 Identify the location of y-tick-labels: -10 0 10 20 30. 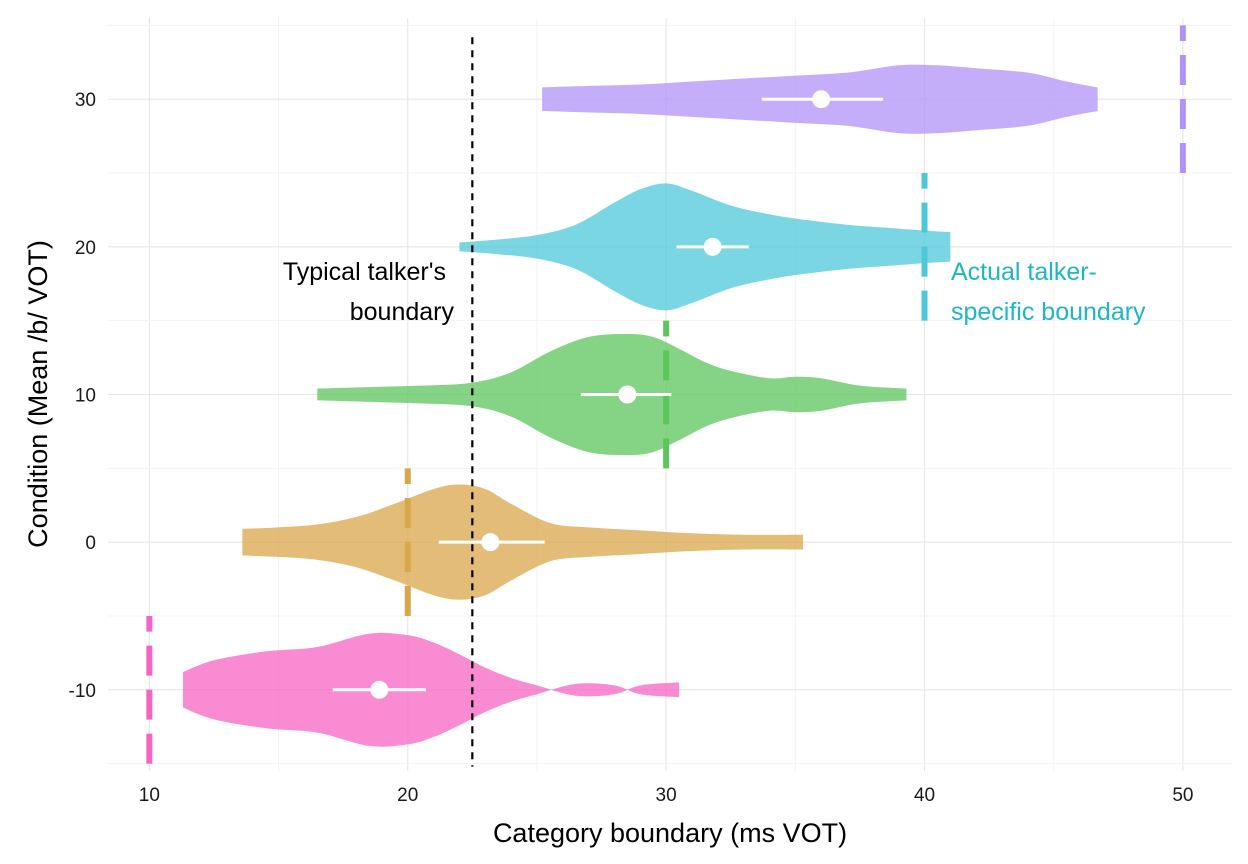
(82, 396).